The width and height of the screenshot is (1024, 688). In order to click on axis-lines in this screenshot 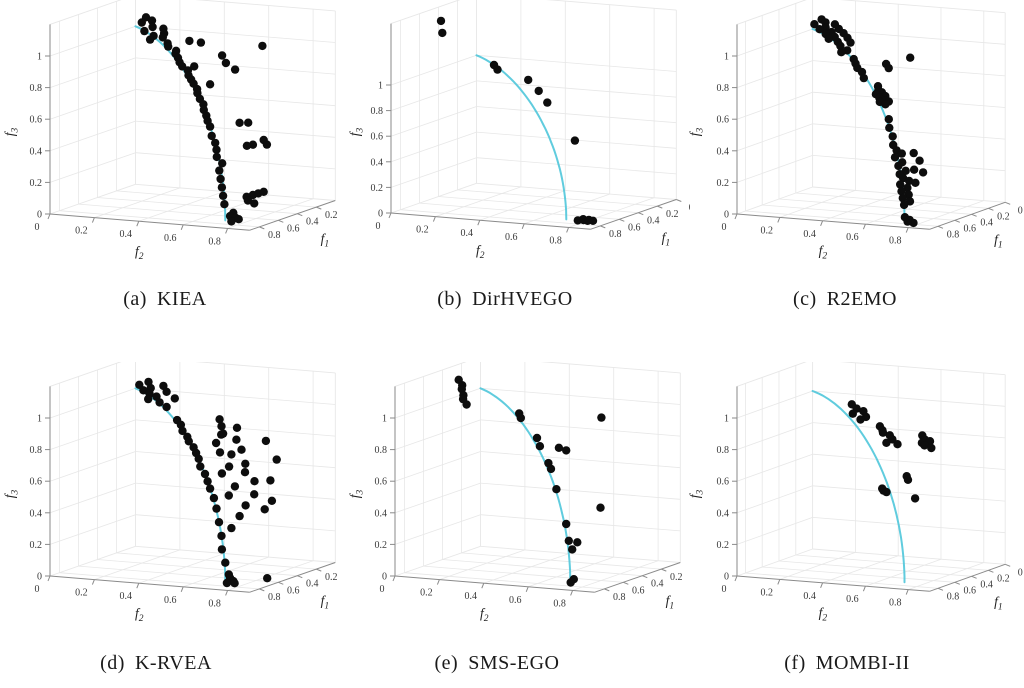, I will do `click(533, 126)`.